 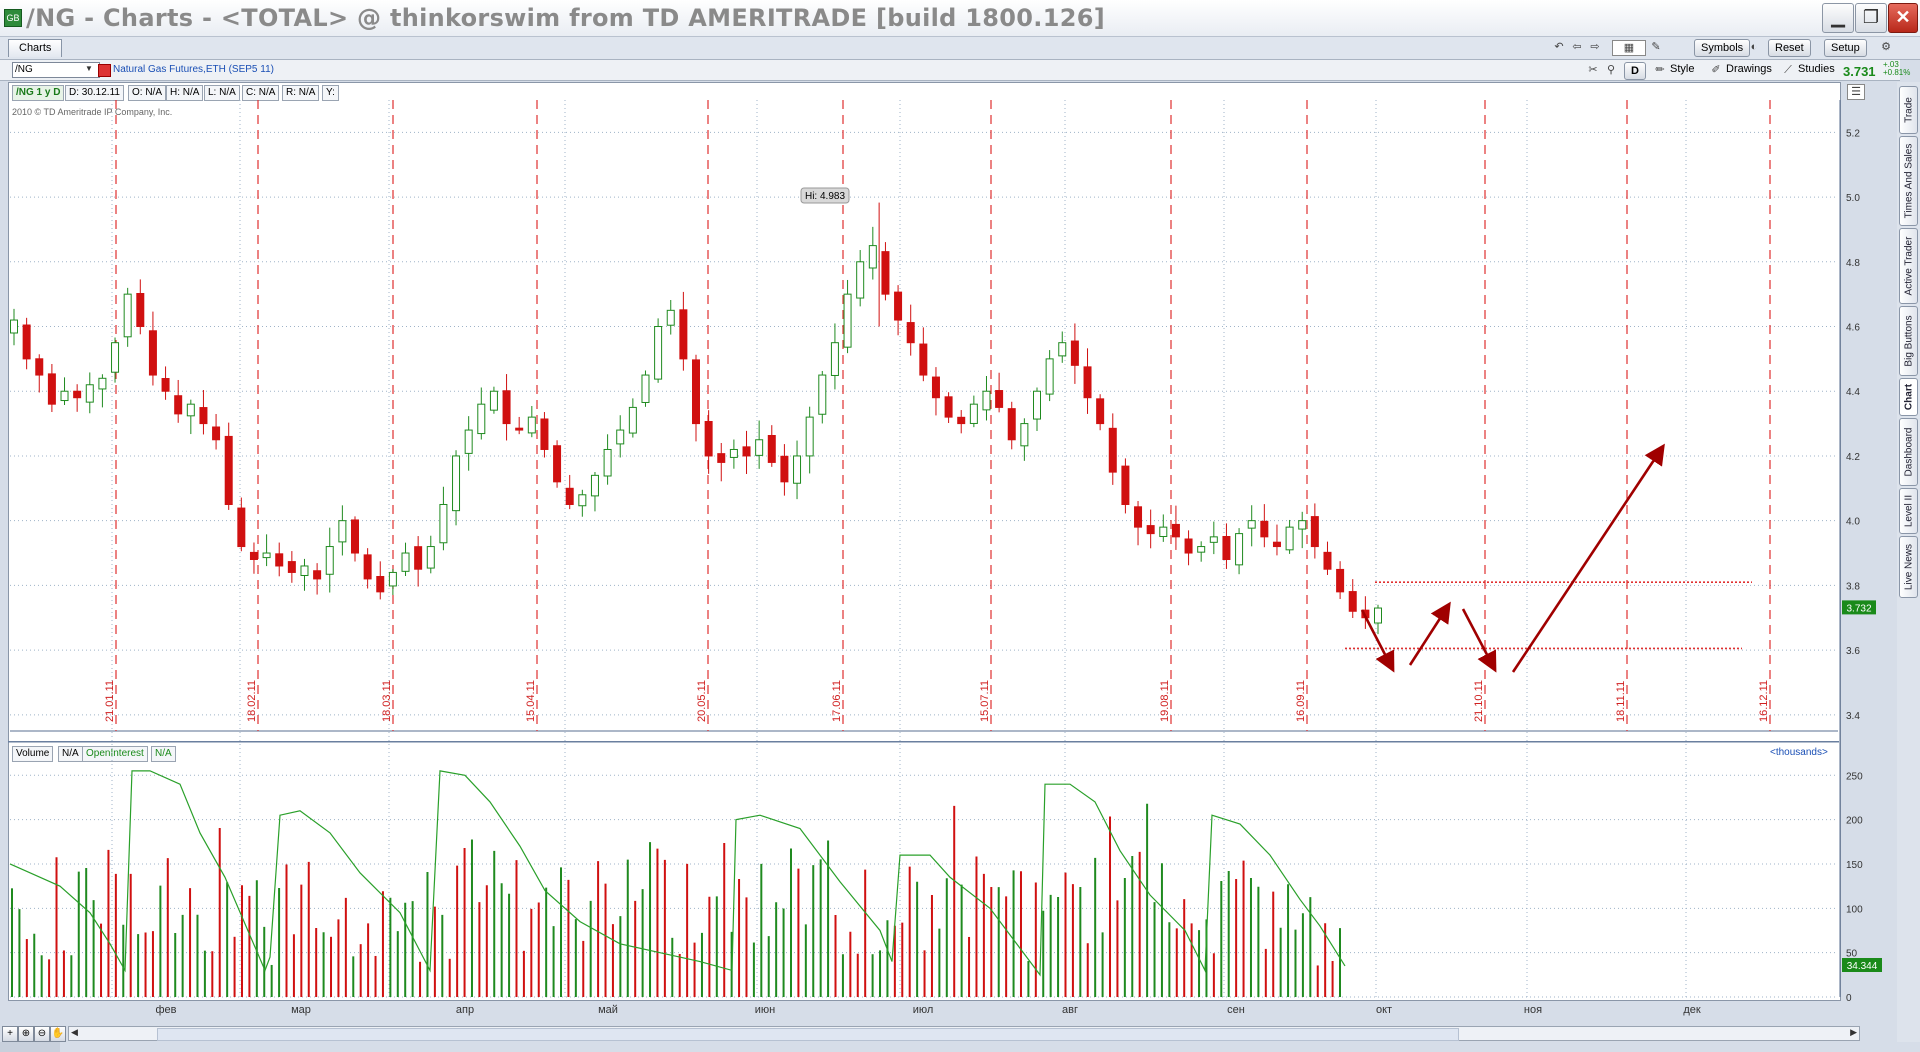 What do you see at coordinates (677, 873) in the screenshot?
I see `open-interest-path` at bounding box center [677, 873].